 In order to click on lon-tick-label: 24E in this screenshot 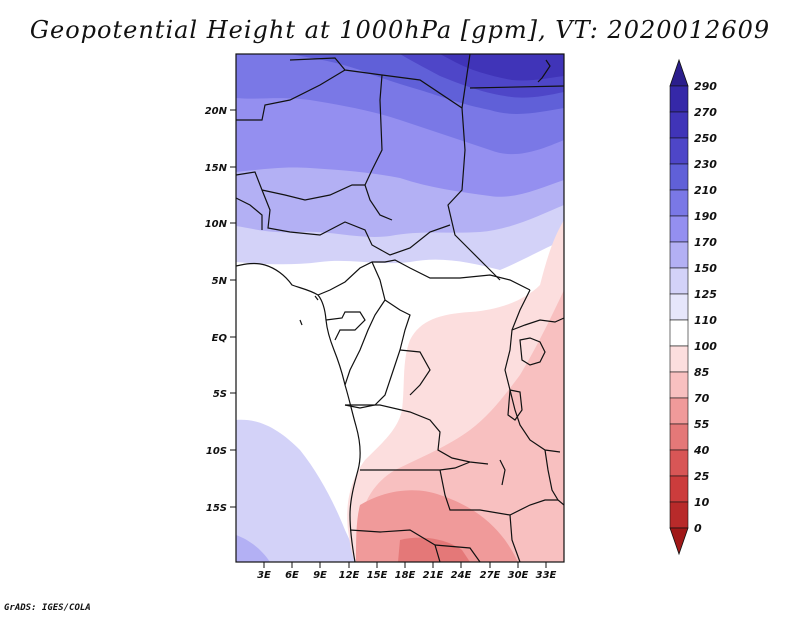, I will do `click(461, 575)`.